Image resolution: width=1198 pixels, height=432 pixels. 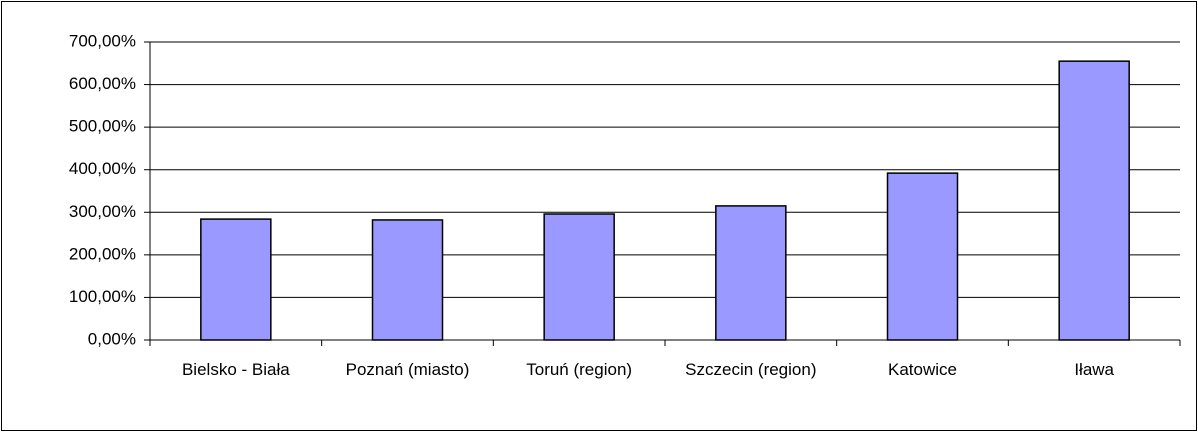 I want to click on y-tick-label: 500,00%, so click(x=102, y=126).